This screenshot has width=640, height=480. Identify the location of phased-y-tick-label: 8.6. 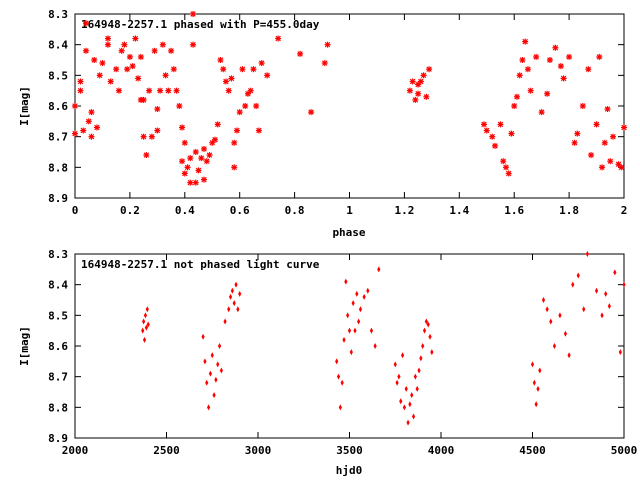
(58, 106).